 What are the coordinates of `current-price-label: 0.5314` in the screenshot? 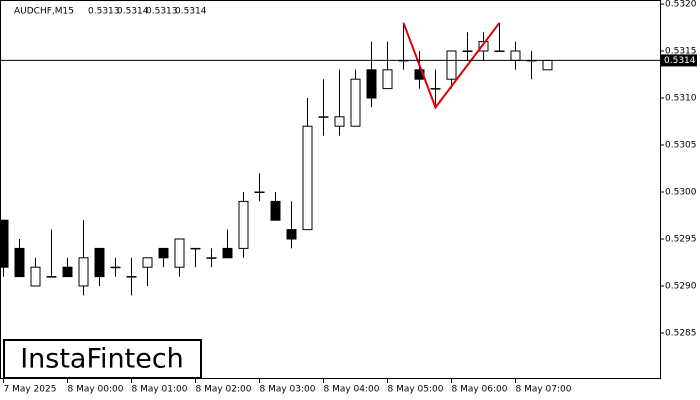 It's located at (680, 61).